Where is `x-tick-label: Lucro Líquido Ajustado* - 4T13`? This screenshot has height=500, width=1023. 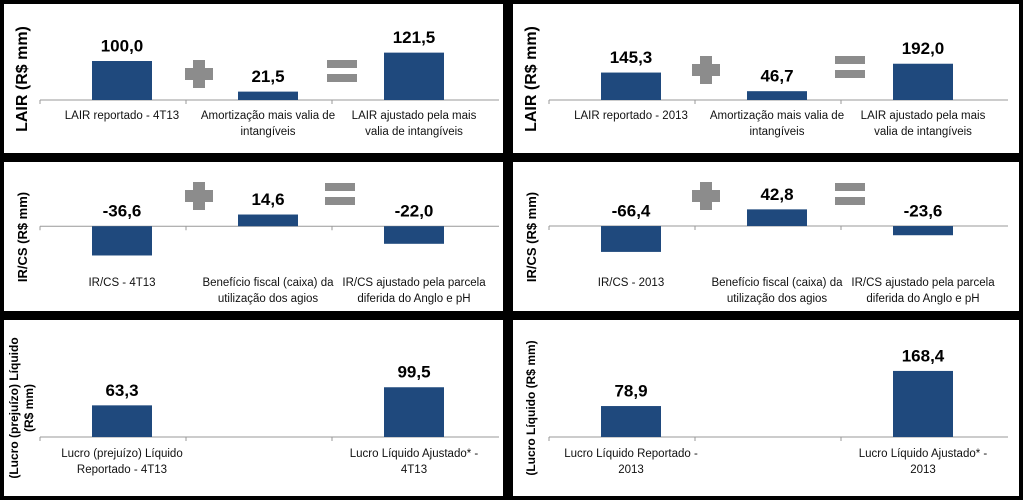
x-tick-label: Lucro Líquido Ajustado* - 4T13 is located at coordinates (414, 462).